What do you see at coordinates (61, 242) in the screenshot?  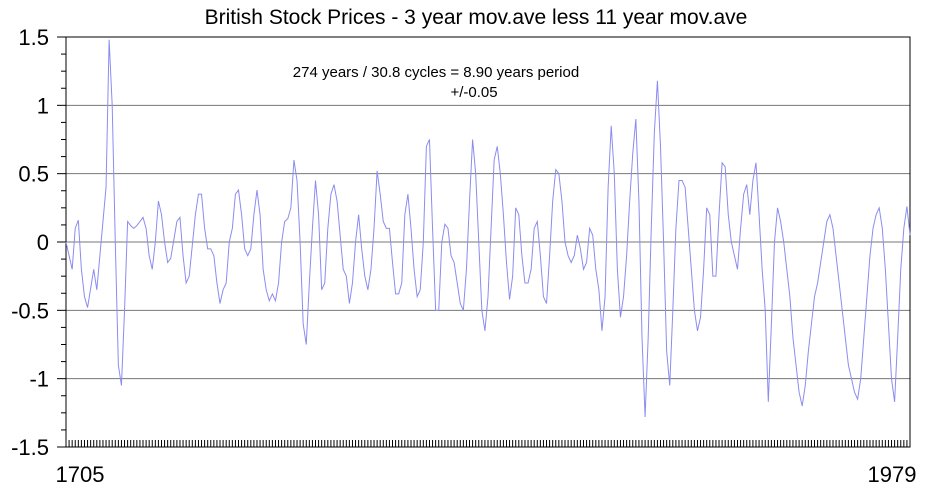 I see `y-axis-ticks` at bounding box center [61, 242].